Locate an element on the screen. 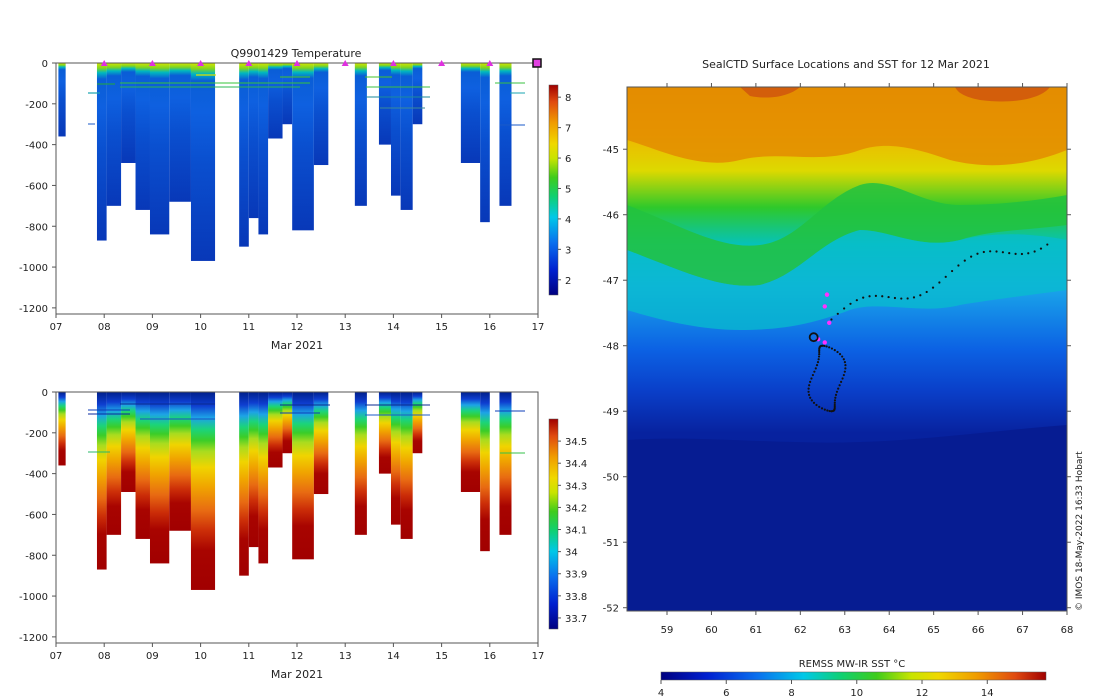  sst-colorbar-label: REMSS MW-IR SST °C is located at coordinates (852, 664).